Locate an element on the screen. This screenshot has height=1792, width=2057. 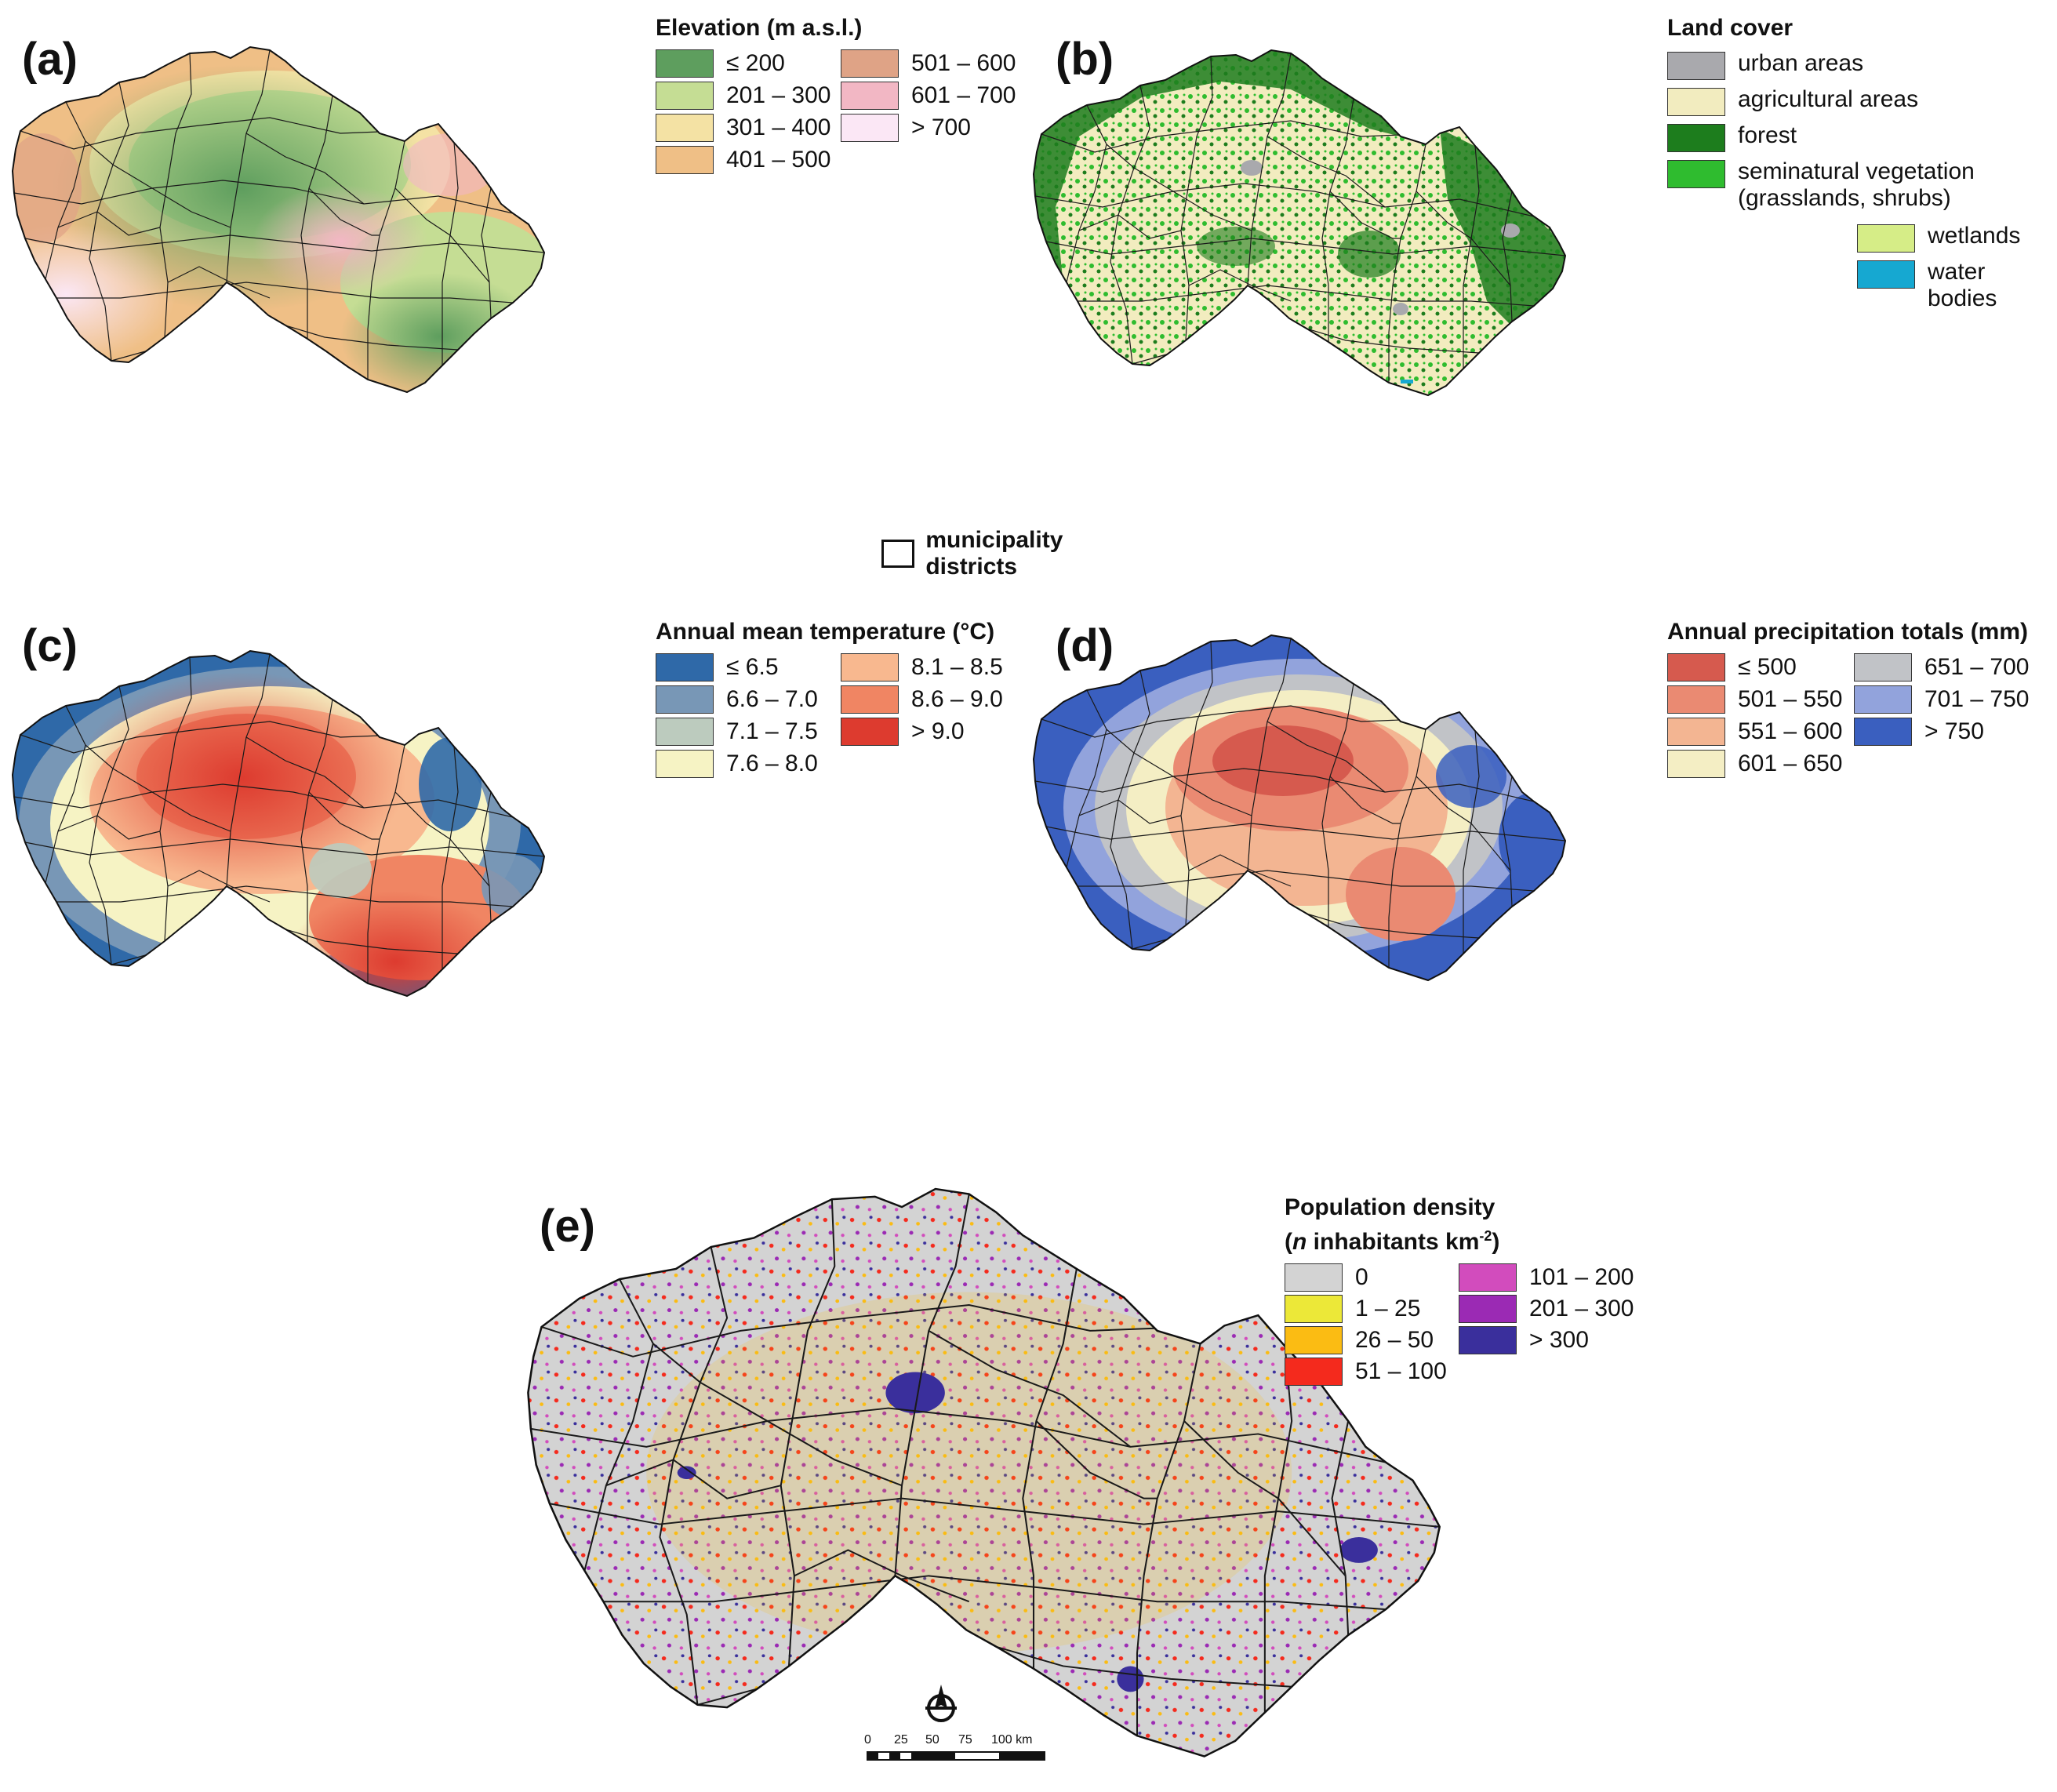
legend-item: 651 – 700 is located at coordinates (1942, 668).